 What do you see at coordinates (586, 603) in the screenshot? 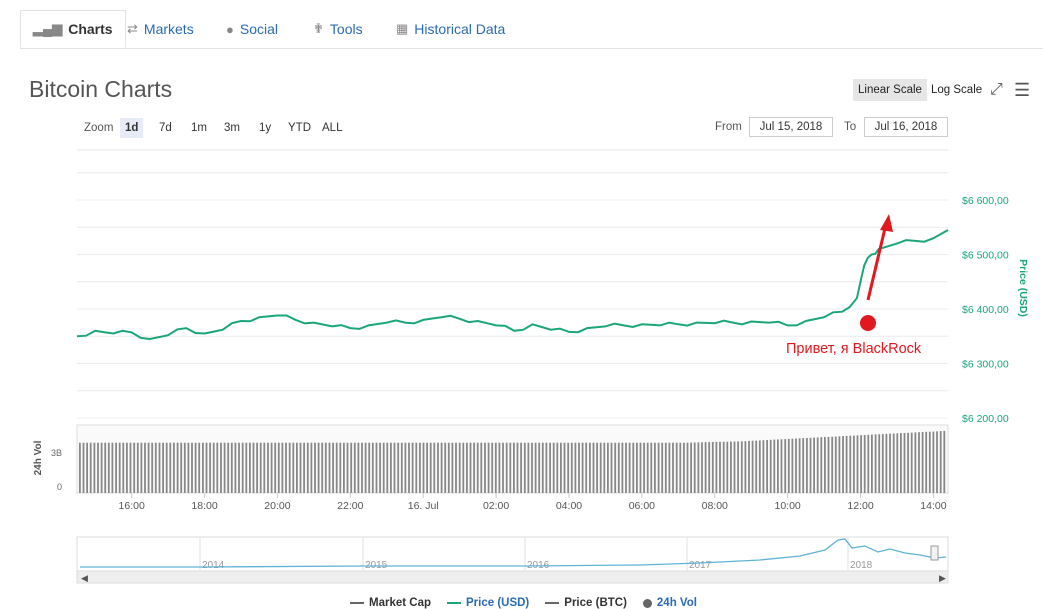
I see `legend-price-btc: Price (BTC)` at bounding box center [586, 603].